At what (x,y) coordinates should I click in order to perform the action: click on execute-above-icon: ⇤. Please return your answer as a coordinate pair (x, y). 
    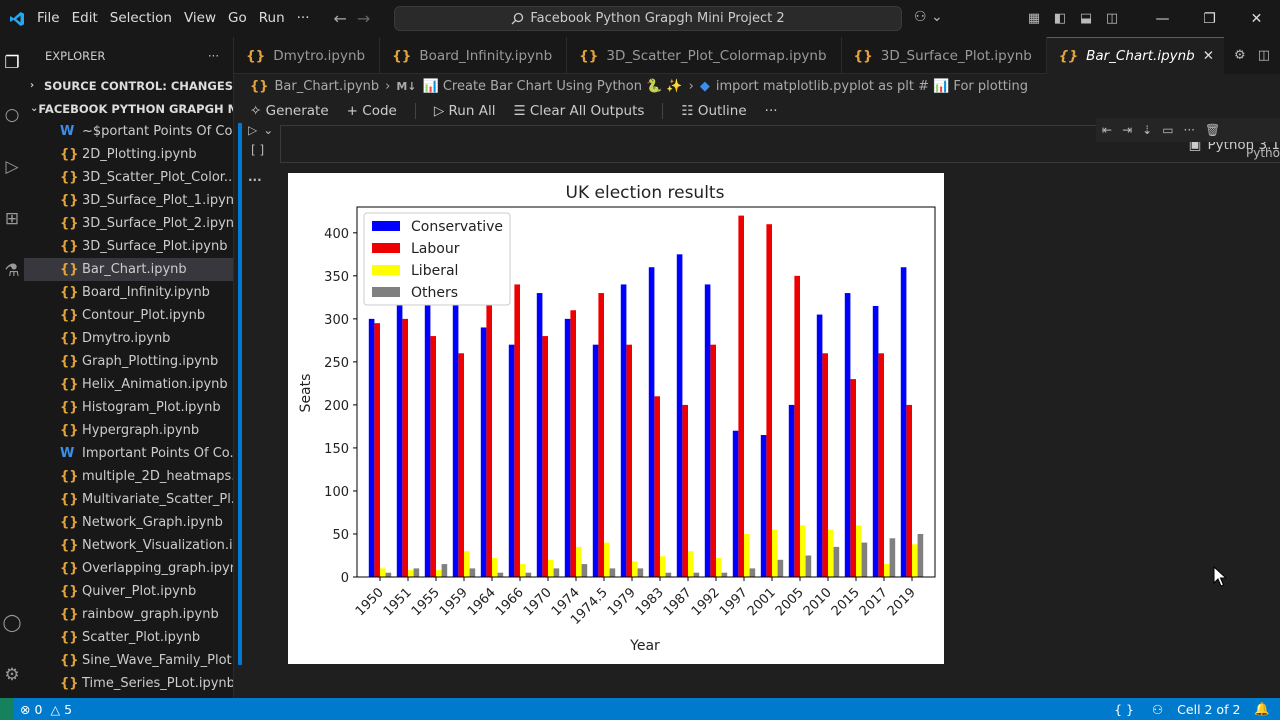
    Looking at the image, I should click on (1107, 130).